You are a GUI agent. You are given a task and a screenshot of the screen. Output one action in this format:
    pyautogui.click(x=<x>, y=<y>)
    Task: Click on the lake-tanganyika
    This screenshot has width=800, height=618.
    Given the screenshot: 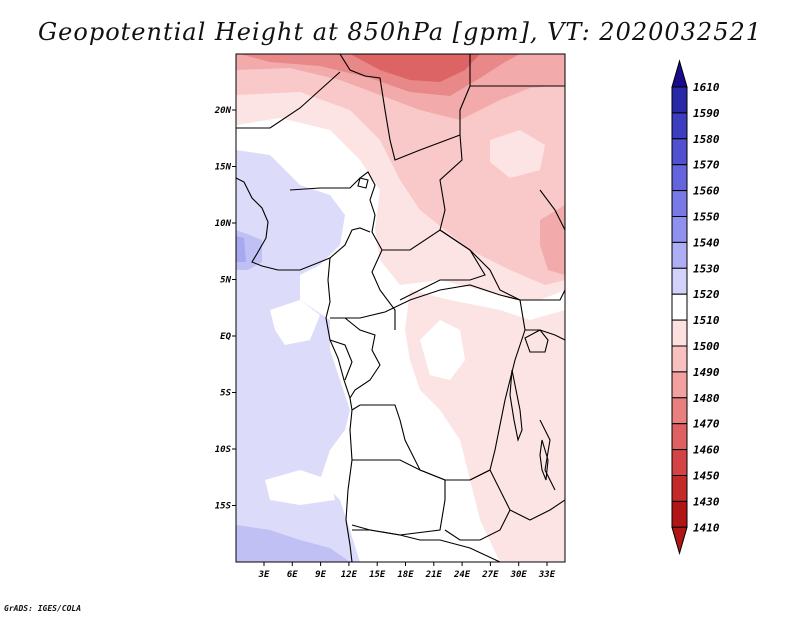 What is the action you would take?
    pyautogui.click(x=516, y=405)
    